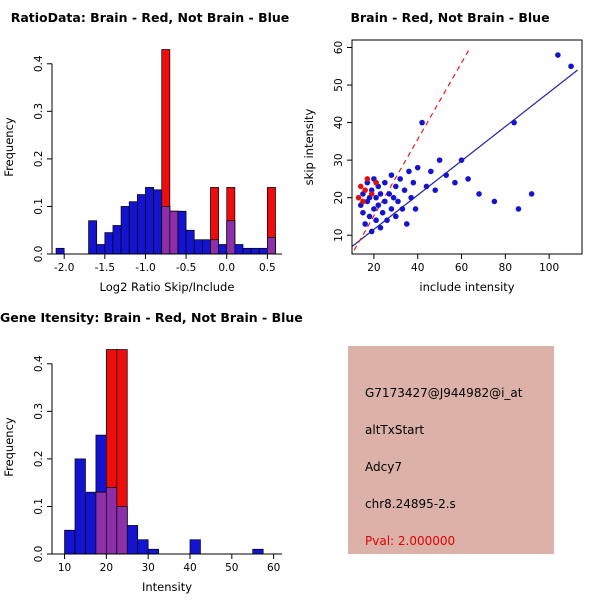 The height and width of the screenshot is (600, 600). What do you see at coordinates (444, 393) in the screenshot?
I see `probe-id: G7173427@J944982@i_at` at bounding box center [444, 393].